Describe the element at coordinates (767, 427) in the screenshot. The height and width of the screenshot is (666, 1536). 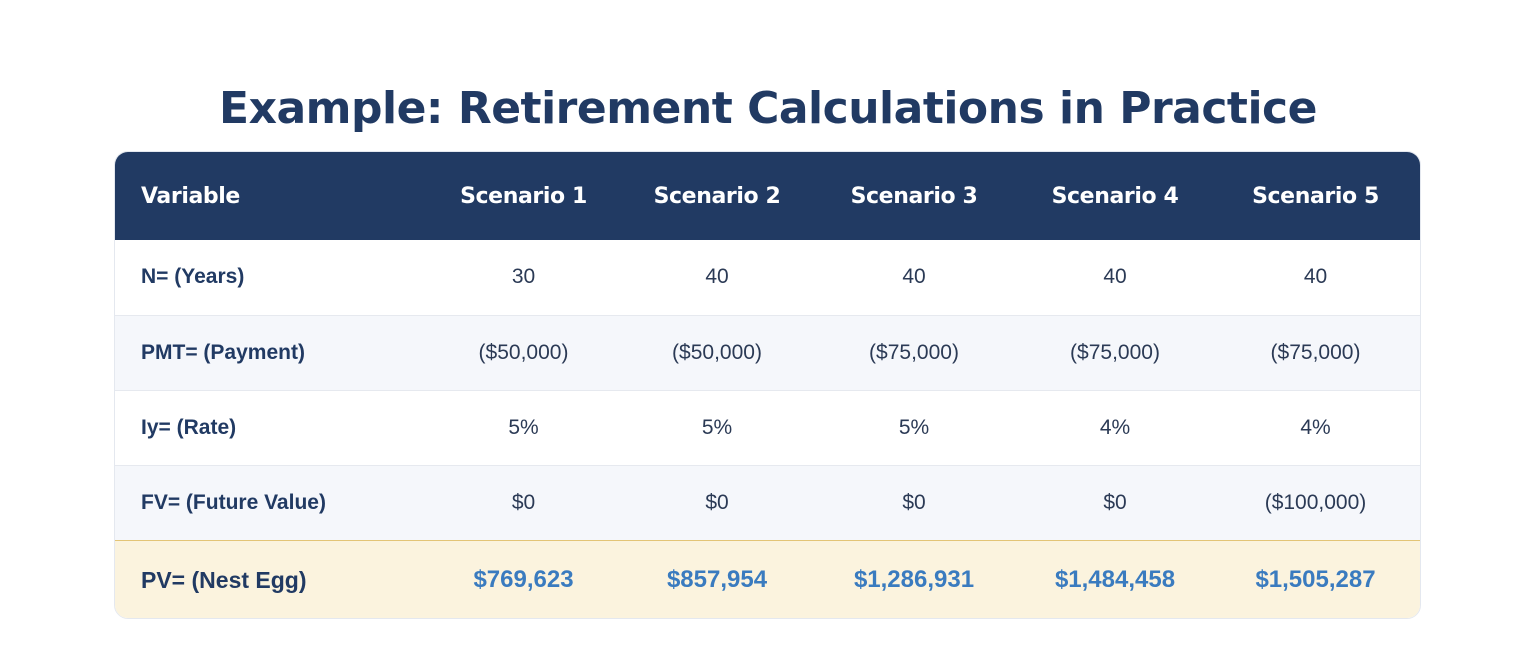
I see `table-row-rate: Iy= (Rate) 5% 5% 5% 4% 4%` at that location.